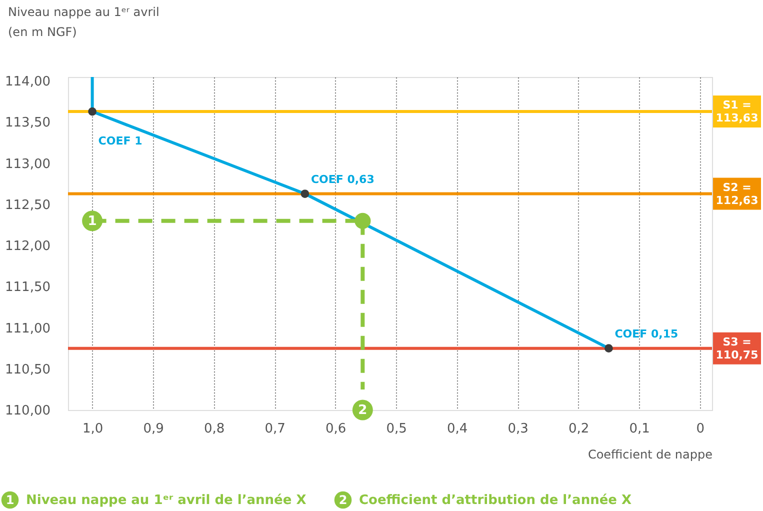 This screenshot has width=763, height=511. I want to click on ref-line-label: S1 = 113,63, so click(737, 111).